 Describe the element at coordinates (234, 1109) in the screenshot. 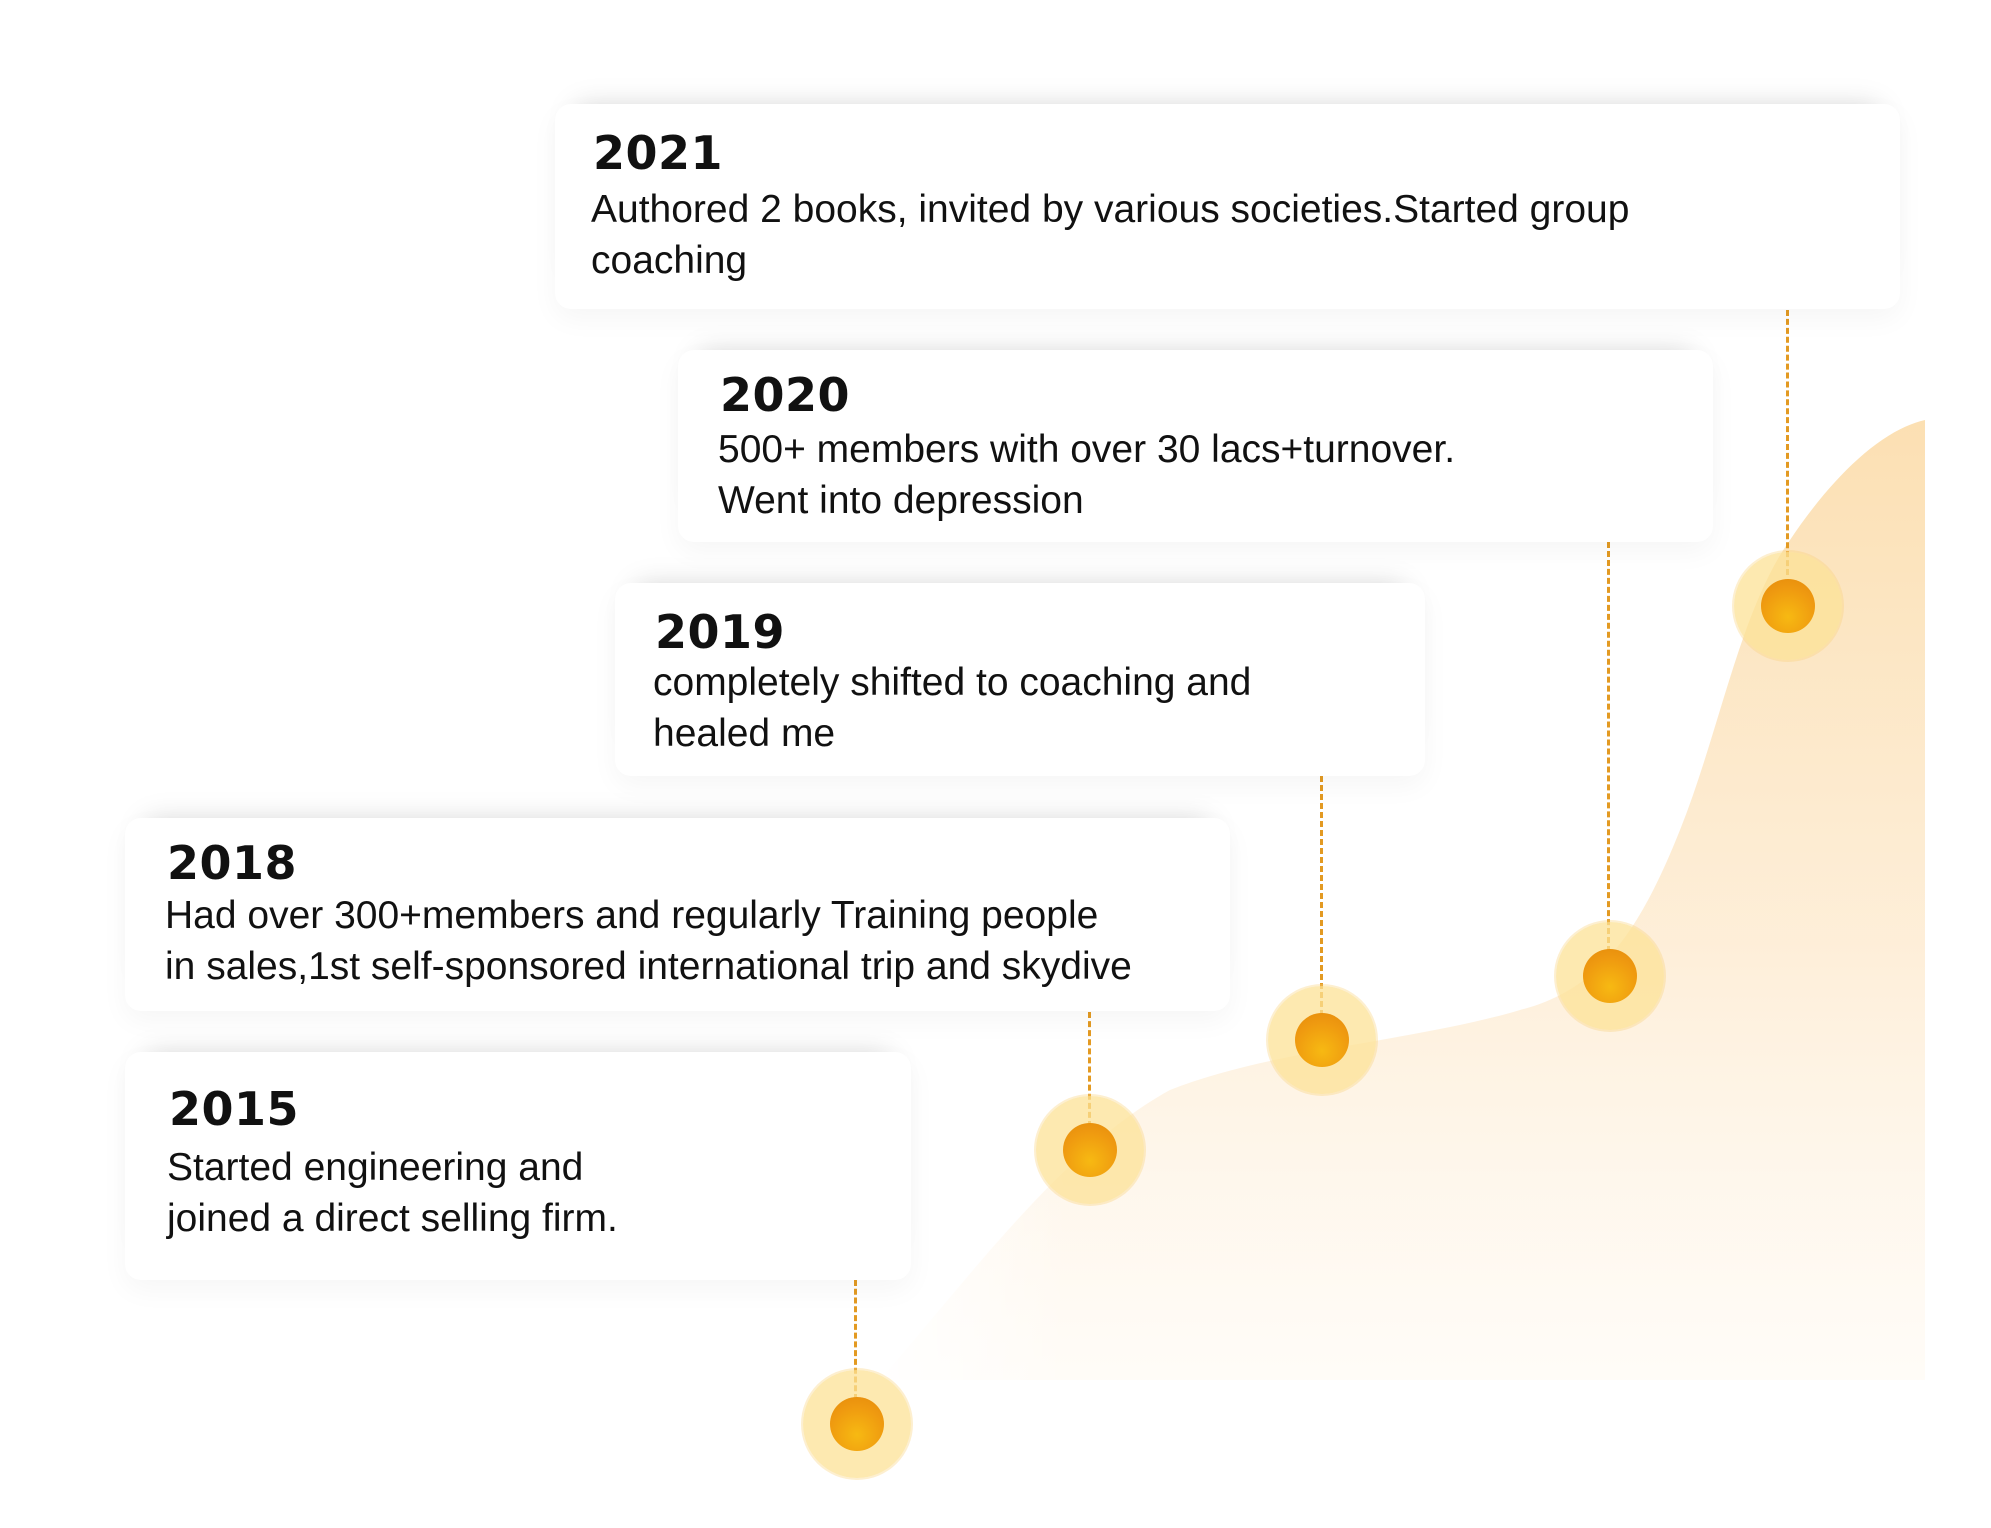

I see `milestone-year: 2015` at that location.